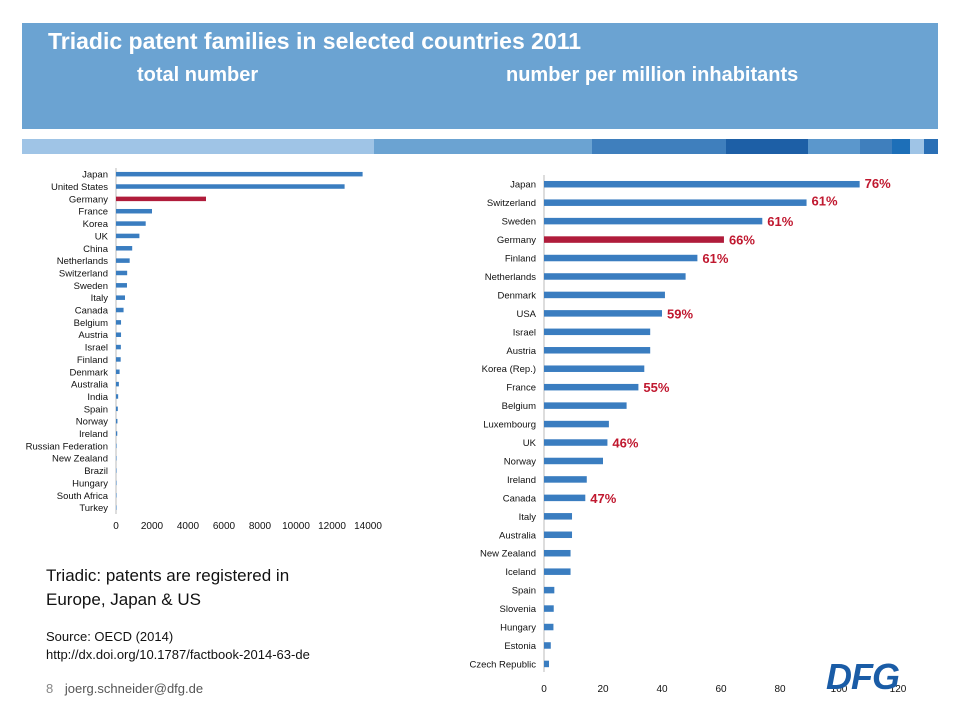  What do you see at coordinates (83, 496) in the screenshot?
I see `left-chart-category-label: South Africa` at bounding box center [83, 496].